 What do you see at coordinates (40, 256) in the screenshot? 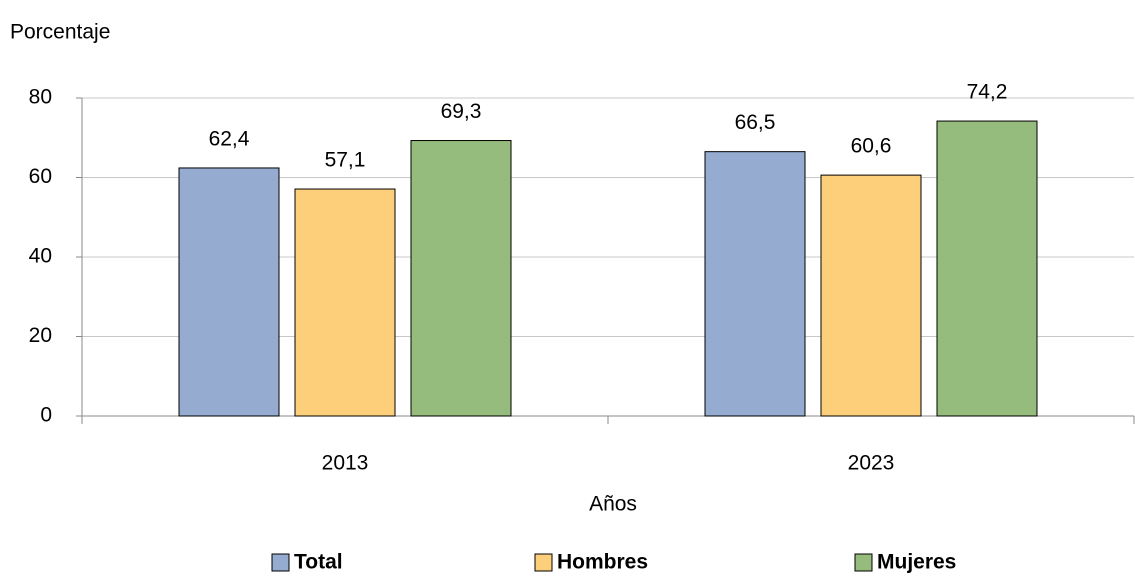
I see `y-tick-label: 40` at bounding box center [40, 256].